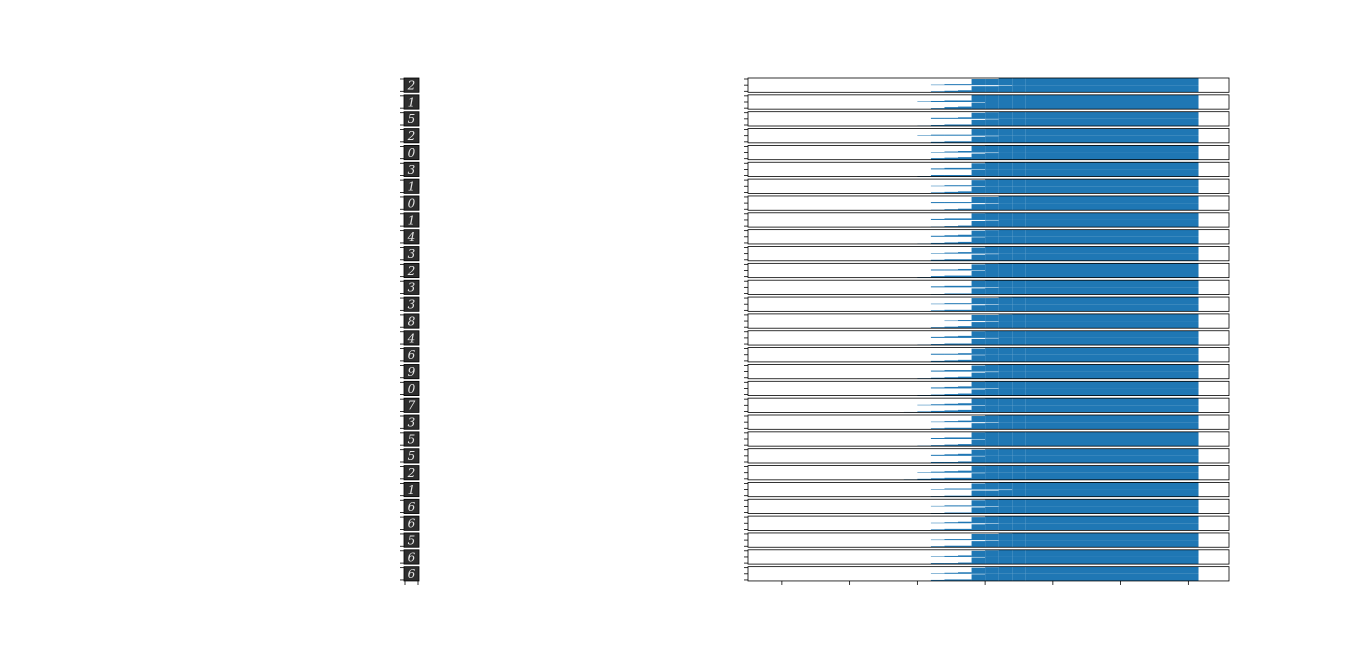 The height and width of the screenshot is (652, 1366). I want to click on digit-thumbnail: 6, so click(410, 506).